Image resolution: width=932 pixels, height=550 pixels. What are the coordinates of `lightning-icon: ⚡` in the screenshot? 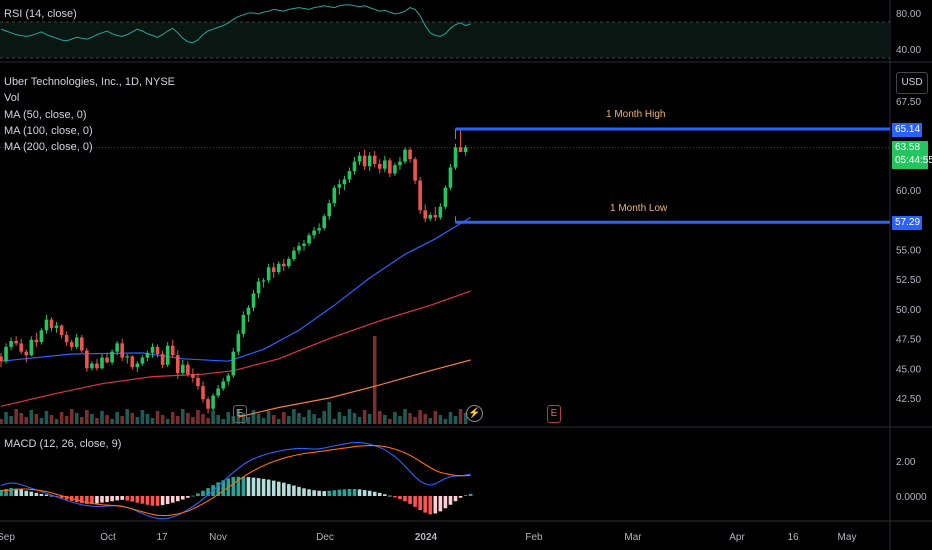 It's located at (474, 413).